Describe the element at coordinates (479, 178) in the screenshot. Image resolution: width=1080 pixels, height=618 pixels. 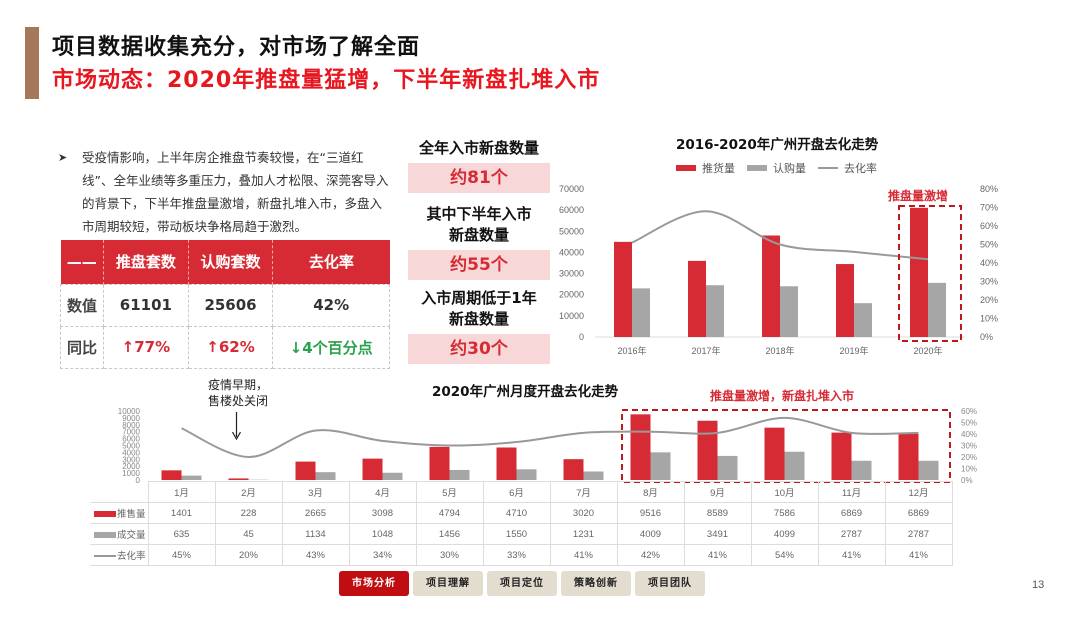
I see `kpi-value: 约81个` at that location.